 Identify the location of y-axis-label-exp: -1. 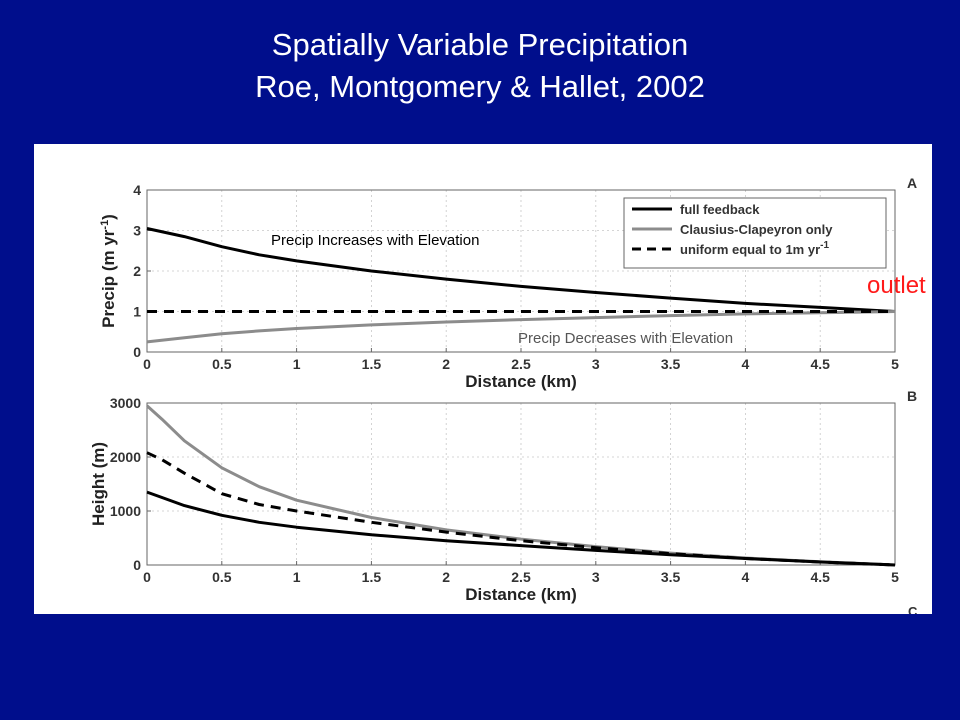
(105, 225).